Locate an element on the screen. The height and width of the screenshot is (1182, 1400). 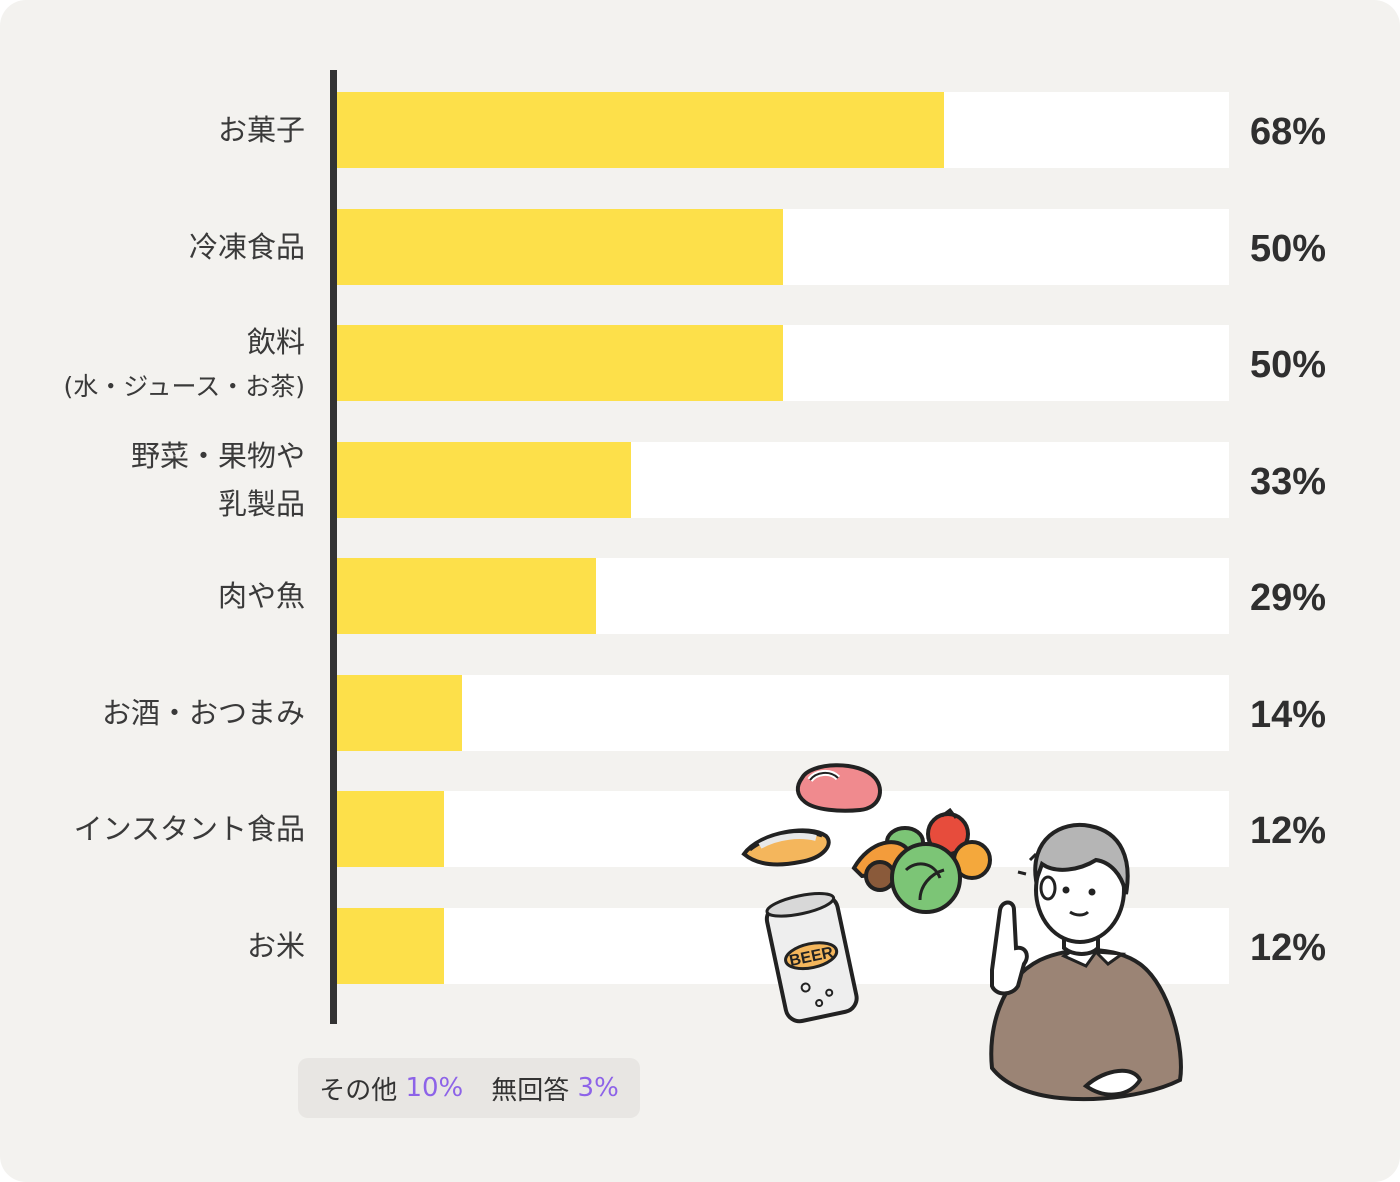
category-label: お酒・おつまみ is located at coordinates (203, 713).